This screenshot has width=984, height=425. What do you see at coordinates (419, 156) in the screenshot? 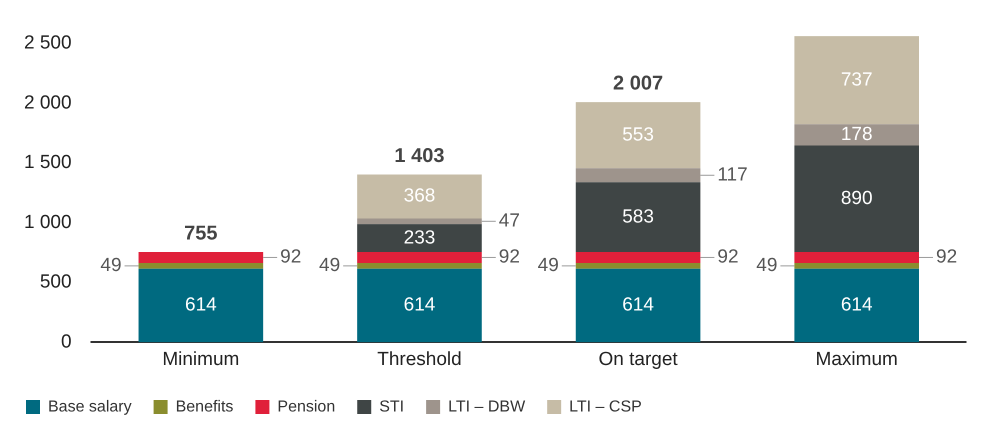
I see `total-label: 1 403` at bounding box center [419, 156].